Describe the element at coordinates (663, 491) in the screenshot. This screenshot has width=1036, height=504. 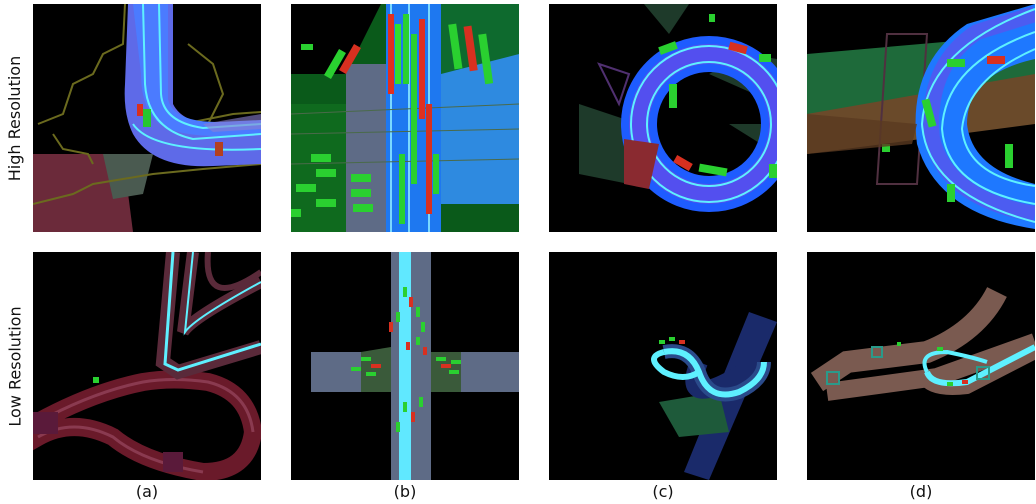
I see `caption-c: (c)` at that location.